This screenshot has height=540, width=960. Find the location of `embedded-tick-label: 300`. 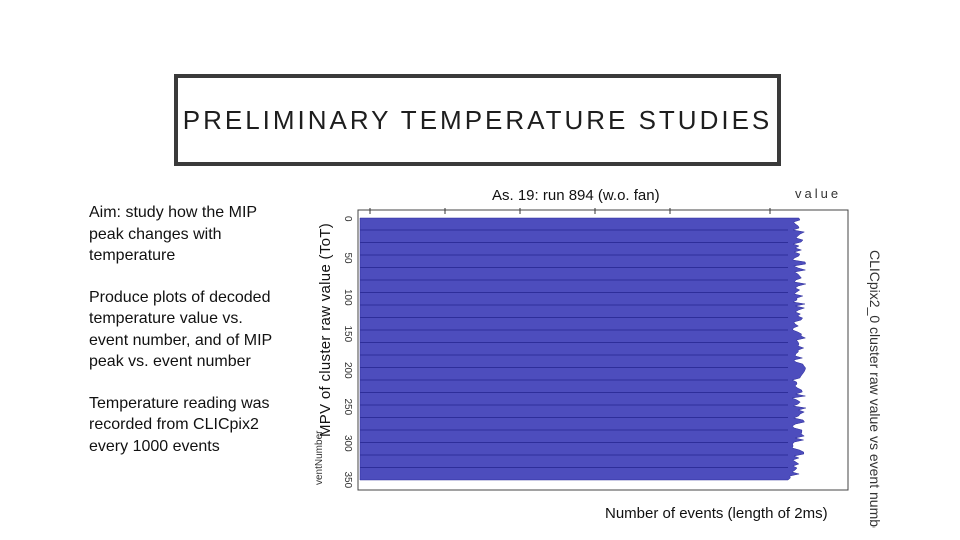

embedded-tick-label: 300 is located at coordinates (347, 443).